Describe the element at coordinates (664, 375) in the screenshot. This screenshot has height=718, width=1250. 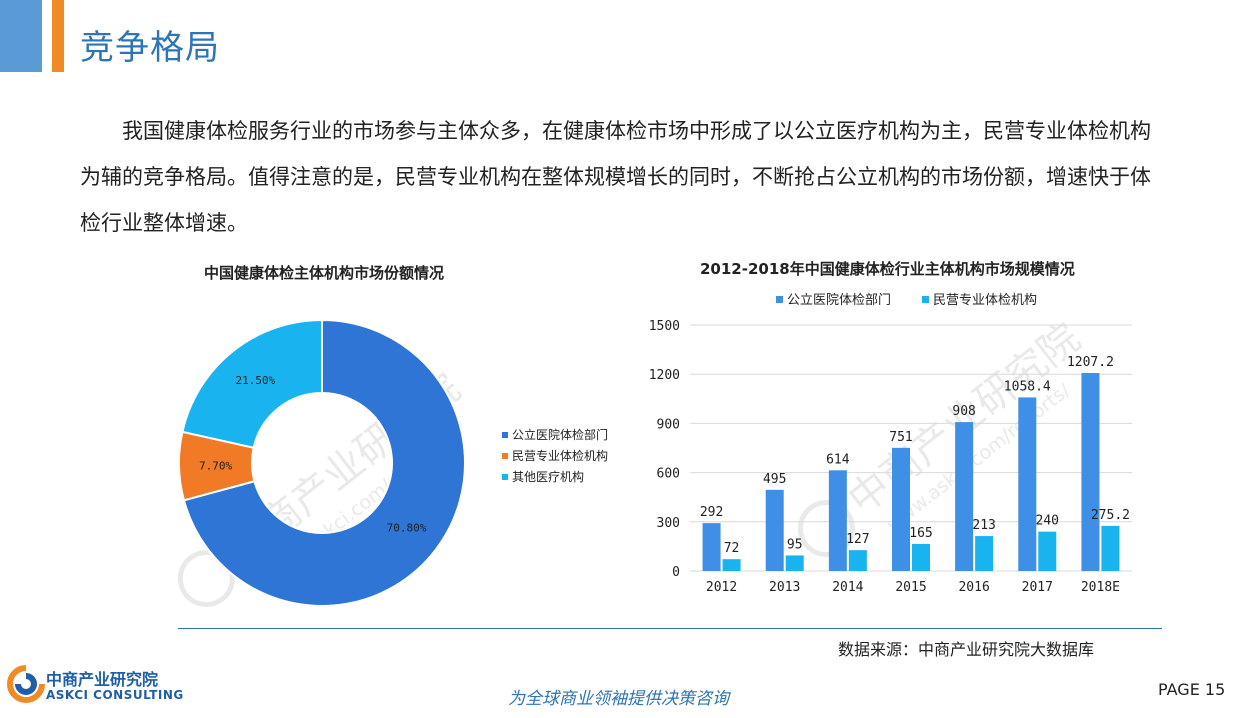
I see `bar-ytick-label-4: 1200` at that location.